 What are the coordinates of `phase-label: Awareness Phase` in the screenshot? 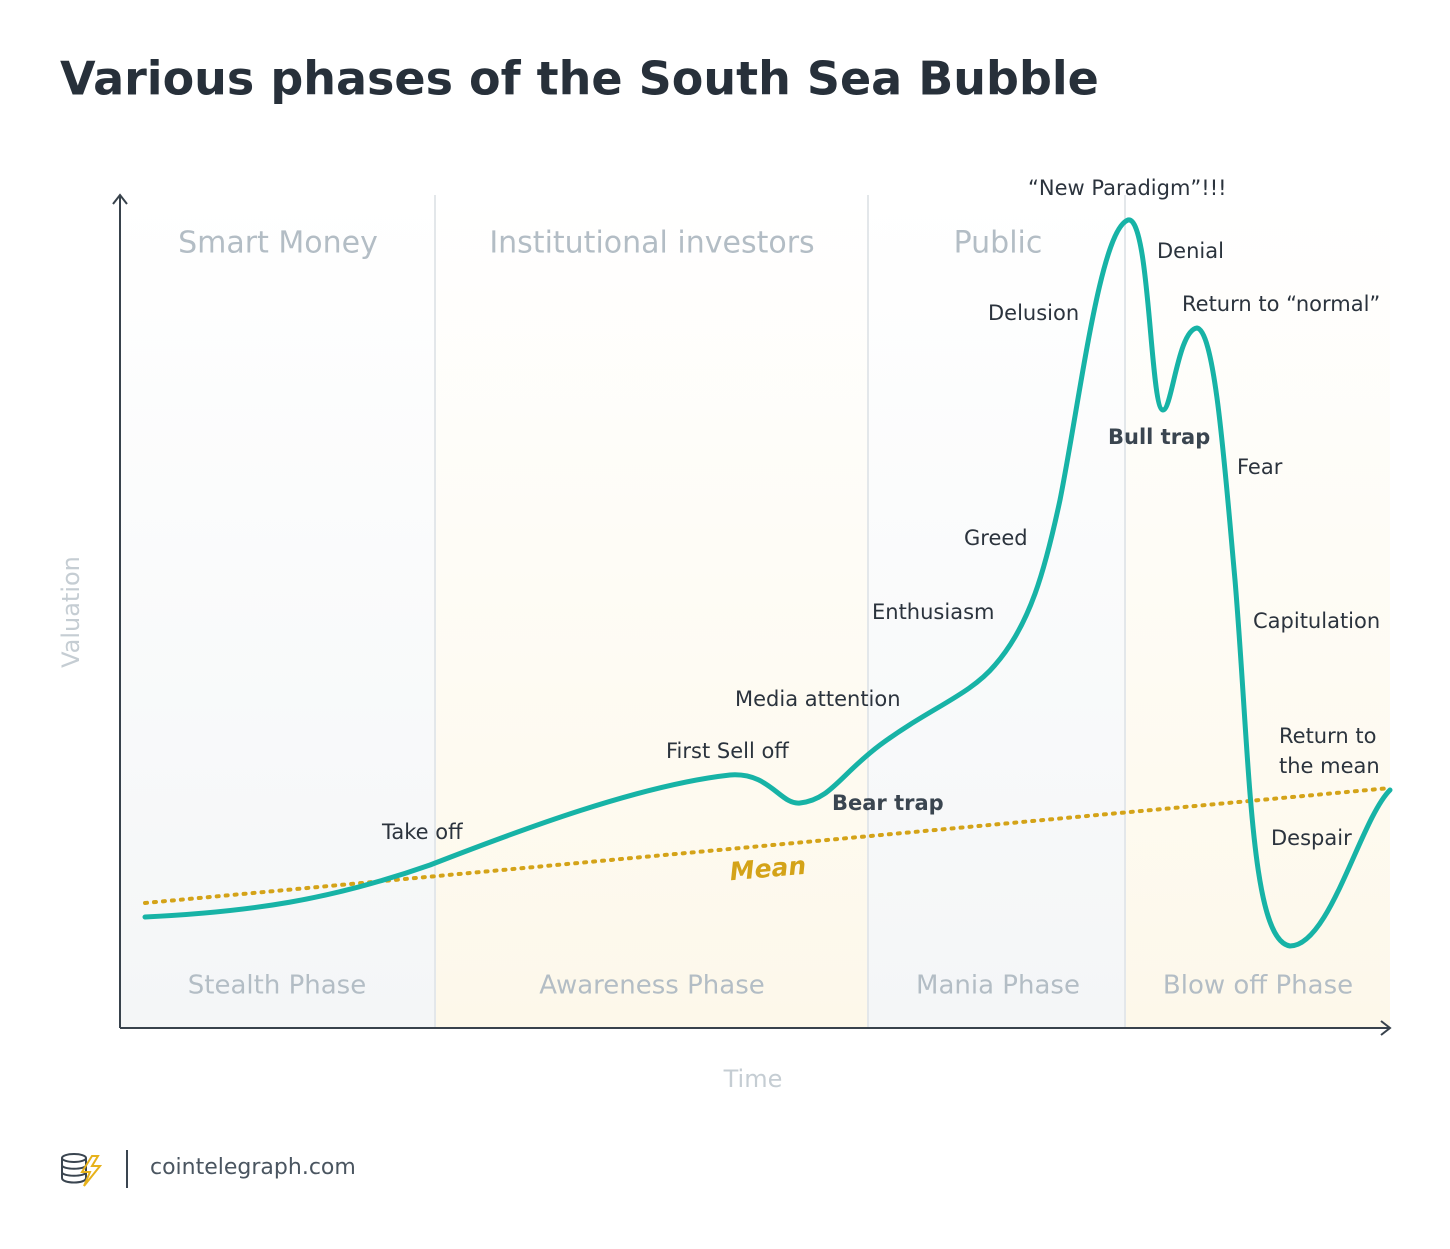 It's located at (652, 986).